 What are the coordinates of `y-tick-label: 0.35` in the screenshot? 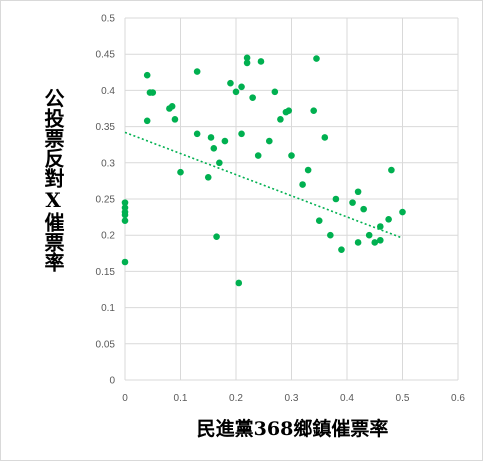 It's located at (106, 127).